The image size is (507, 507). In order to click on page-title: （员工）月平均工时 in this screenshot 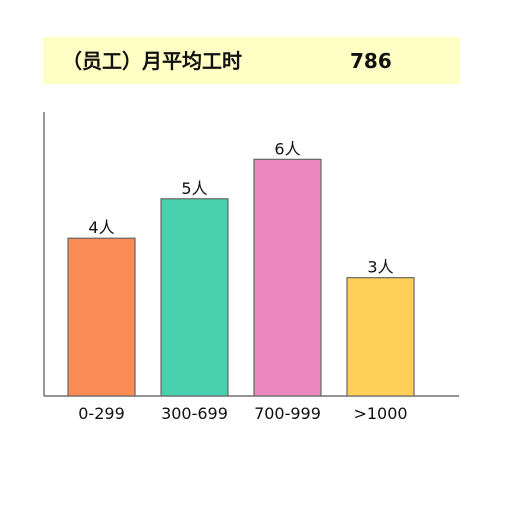, I will do `click(152, 61)`.